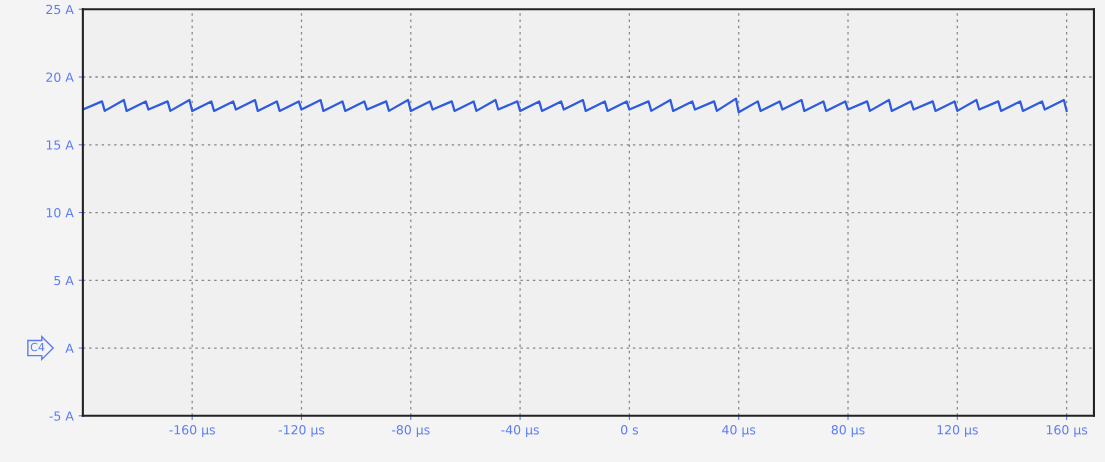 The image size is (1105, 462). Describe the element at coordinates (848, 431) in the screenshot. I see `x-tick-label: 80 µs` at that location.